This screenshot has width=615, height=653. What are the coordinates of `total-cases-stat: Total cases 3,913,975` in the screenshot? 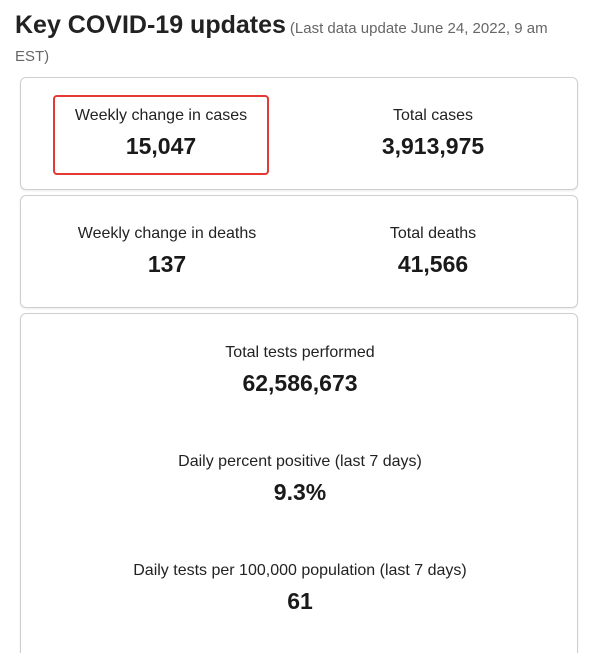 It's located at (433, 133).